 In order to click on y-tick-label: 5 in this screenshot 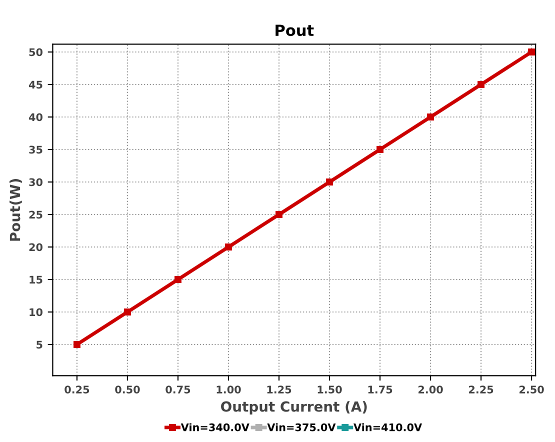, I will do `click(39, 344)`.